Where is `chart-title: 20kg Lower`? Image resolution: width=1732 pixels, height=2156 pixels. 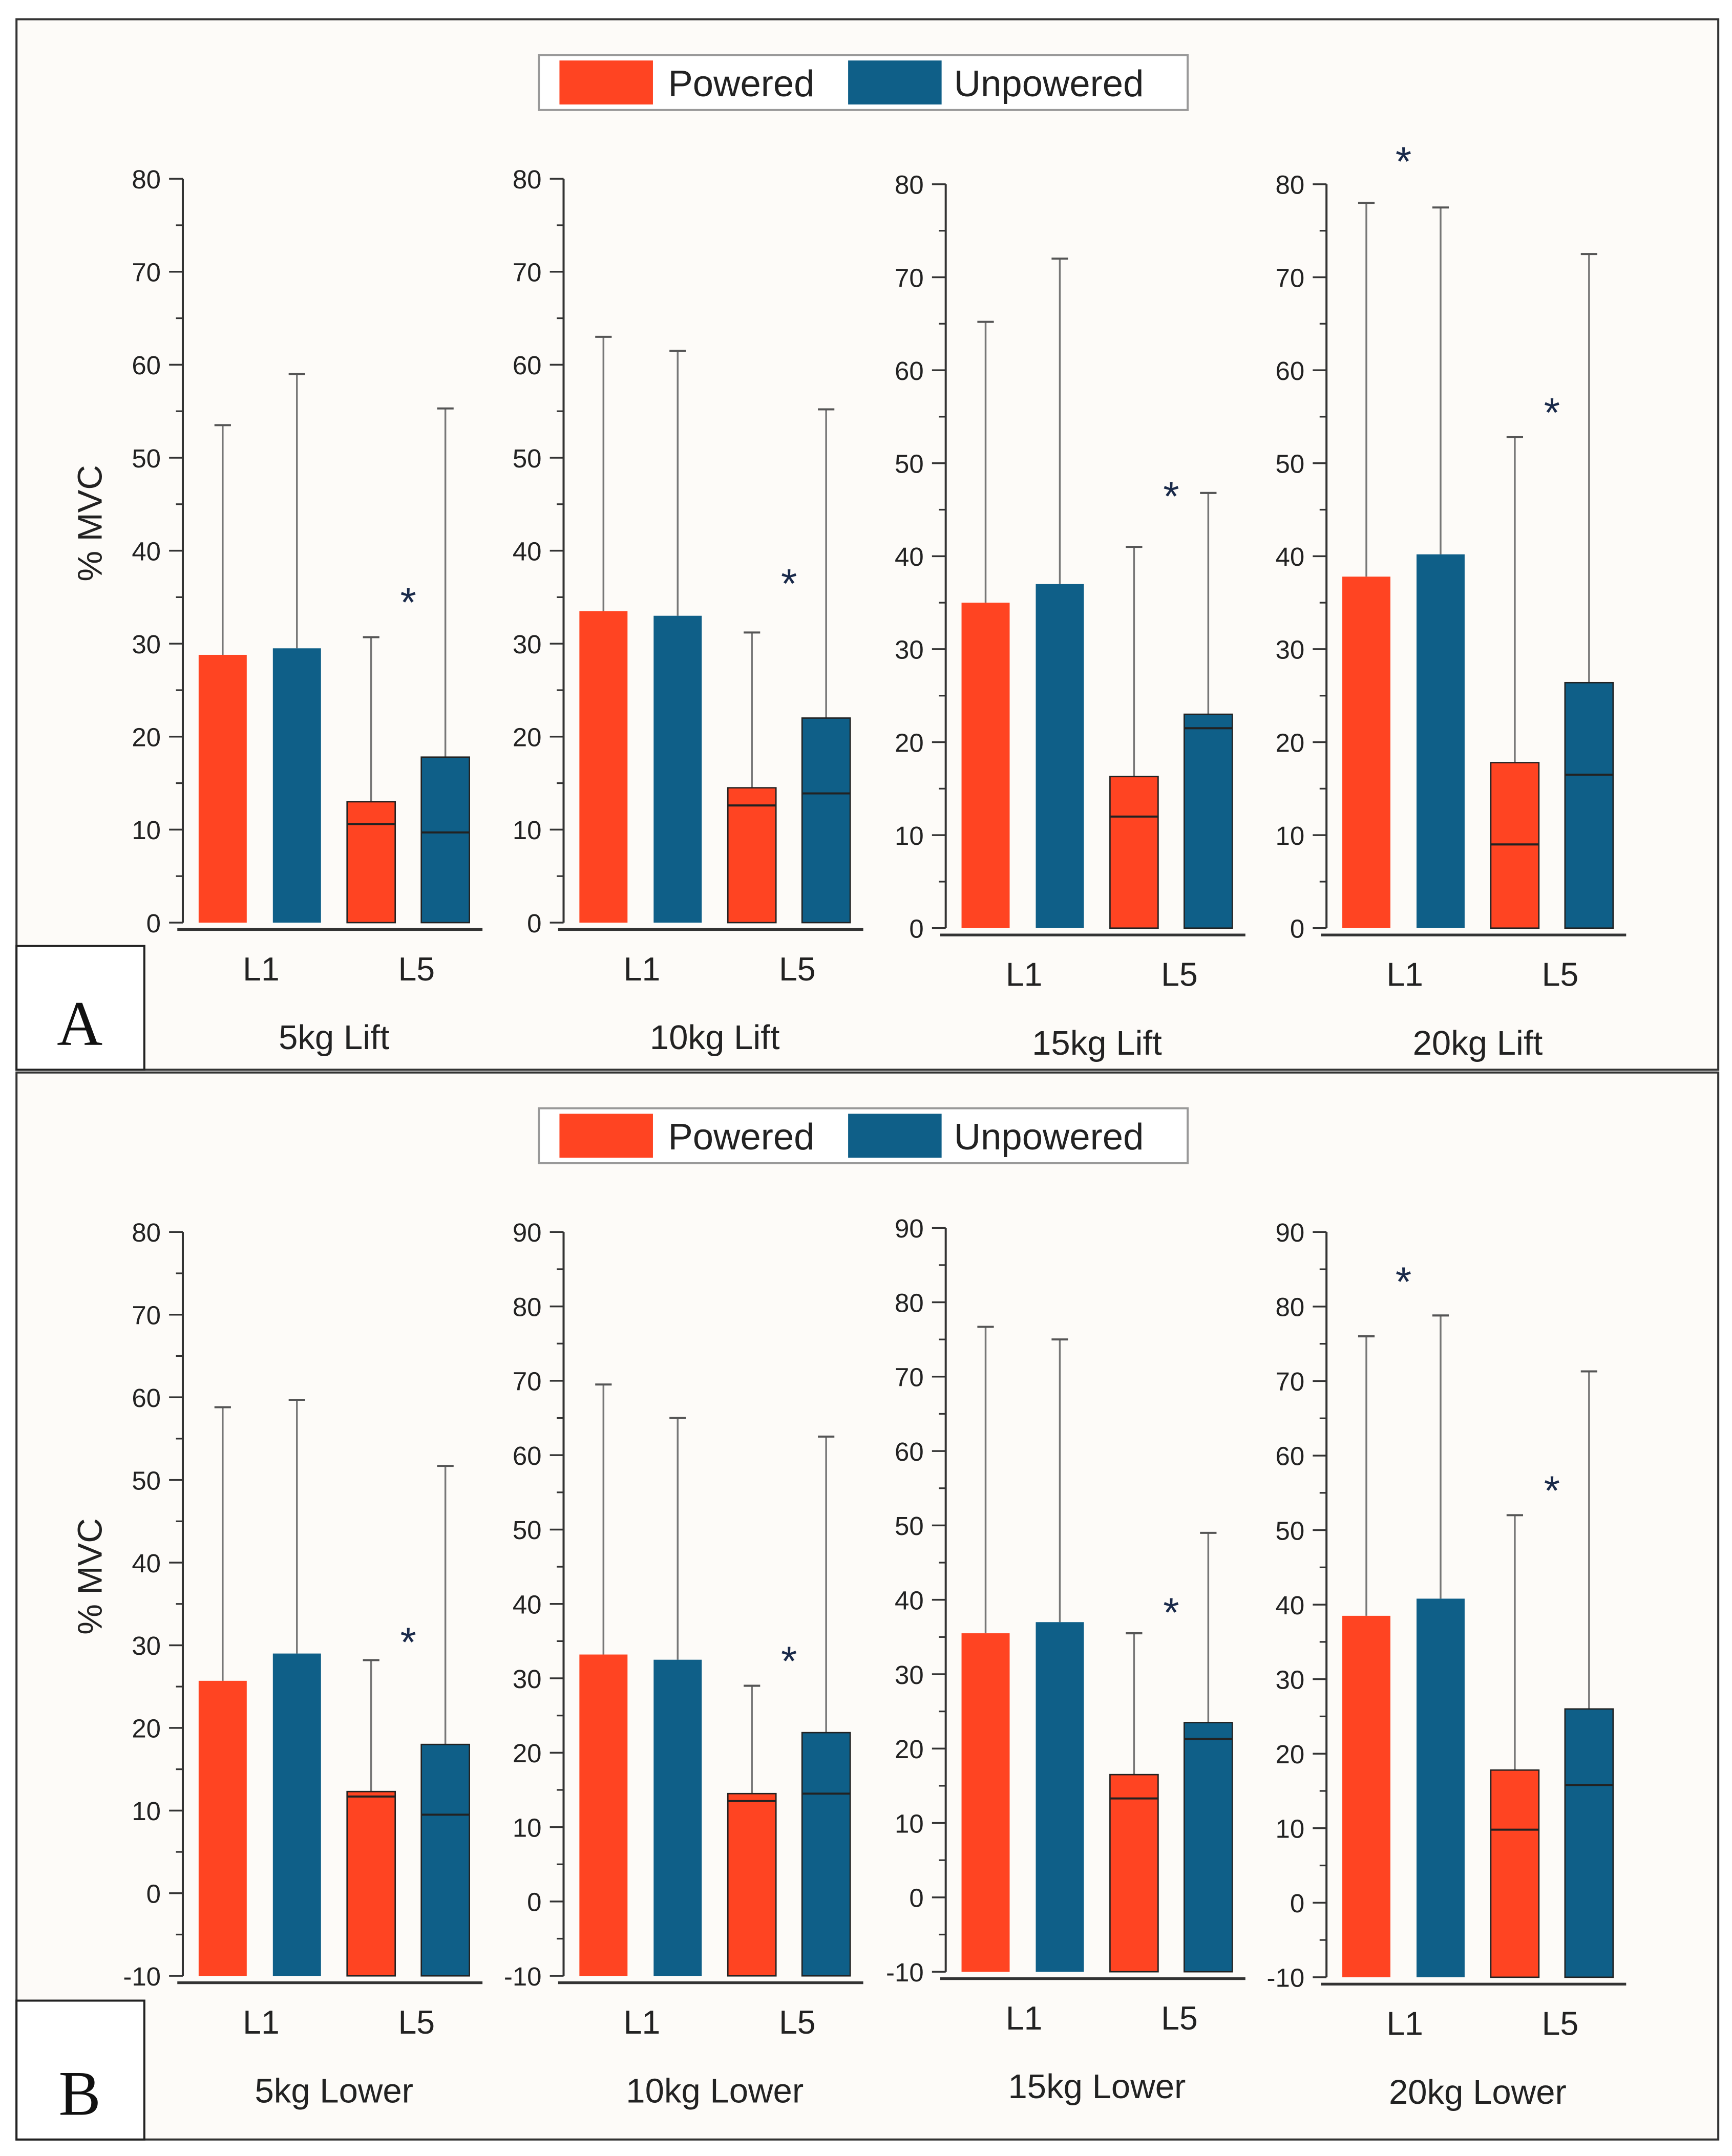 chart-title: 20kg Lower is located at coordinates (1478, 2092).